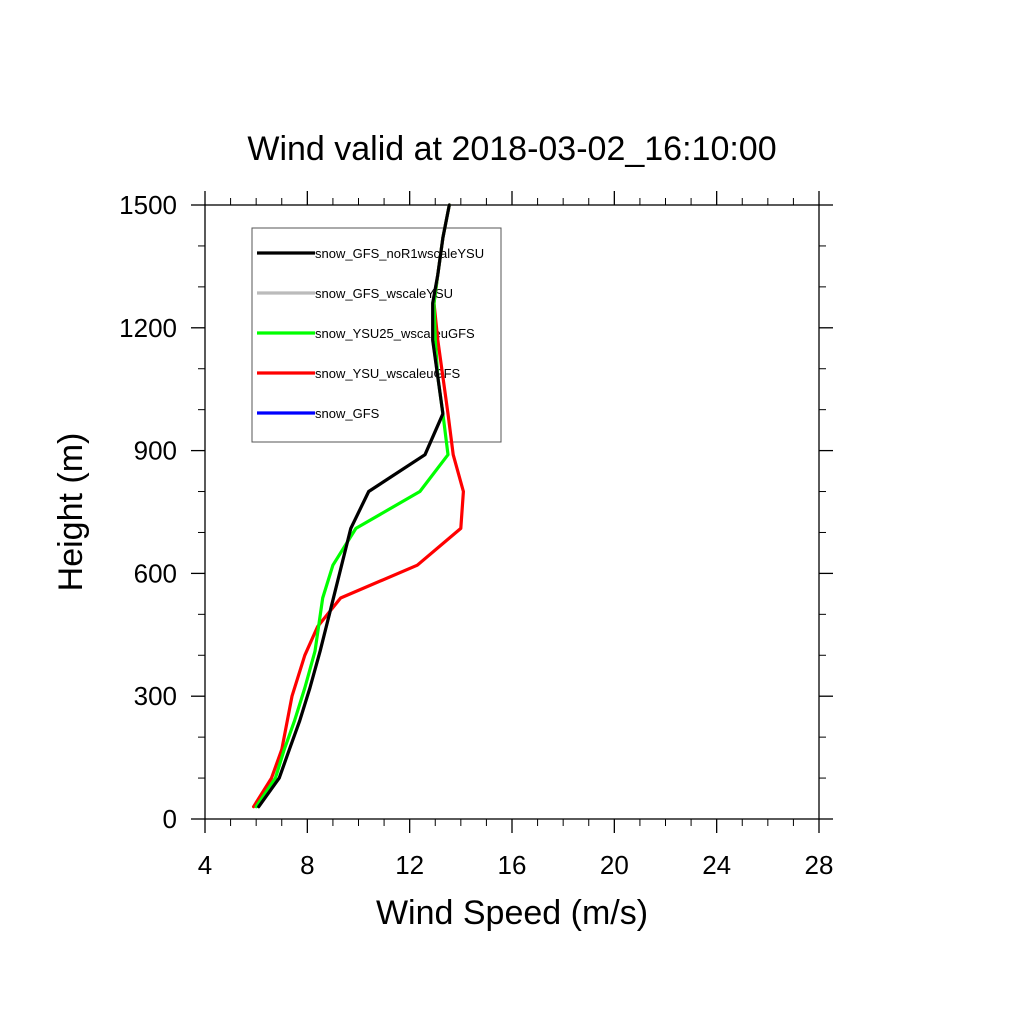 The height and width of the screenshot is (1024, 1024). I want to click on legend-label: snow_YSU_wscaleuGFS, so click(388, 373).